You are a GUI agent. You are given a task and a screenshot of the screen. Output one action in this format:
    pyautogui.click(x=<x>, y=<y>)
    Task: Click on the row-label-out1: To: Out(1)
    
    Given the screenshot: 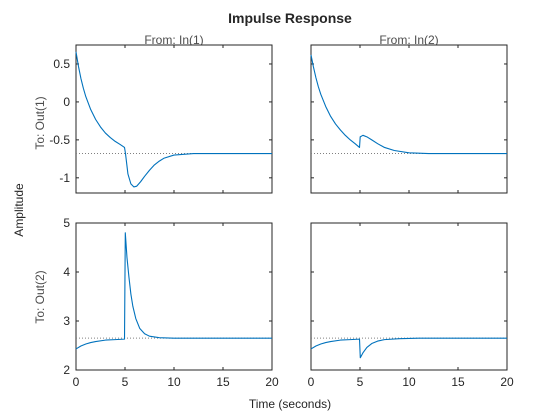 What is the action you would take?
    pyautogui.click(x=40, y=122)
    